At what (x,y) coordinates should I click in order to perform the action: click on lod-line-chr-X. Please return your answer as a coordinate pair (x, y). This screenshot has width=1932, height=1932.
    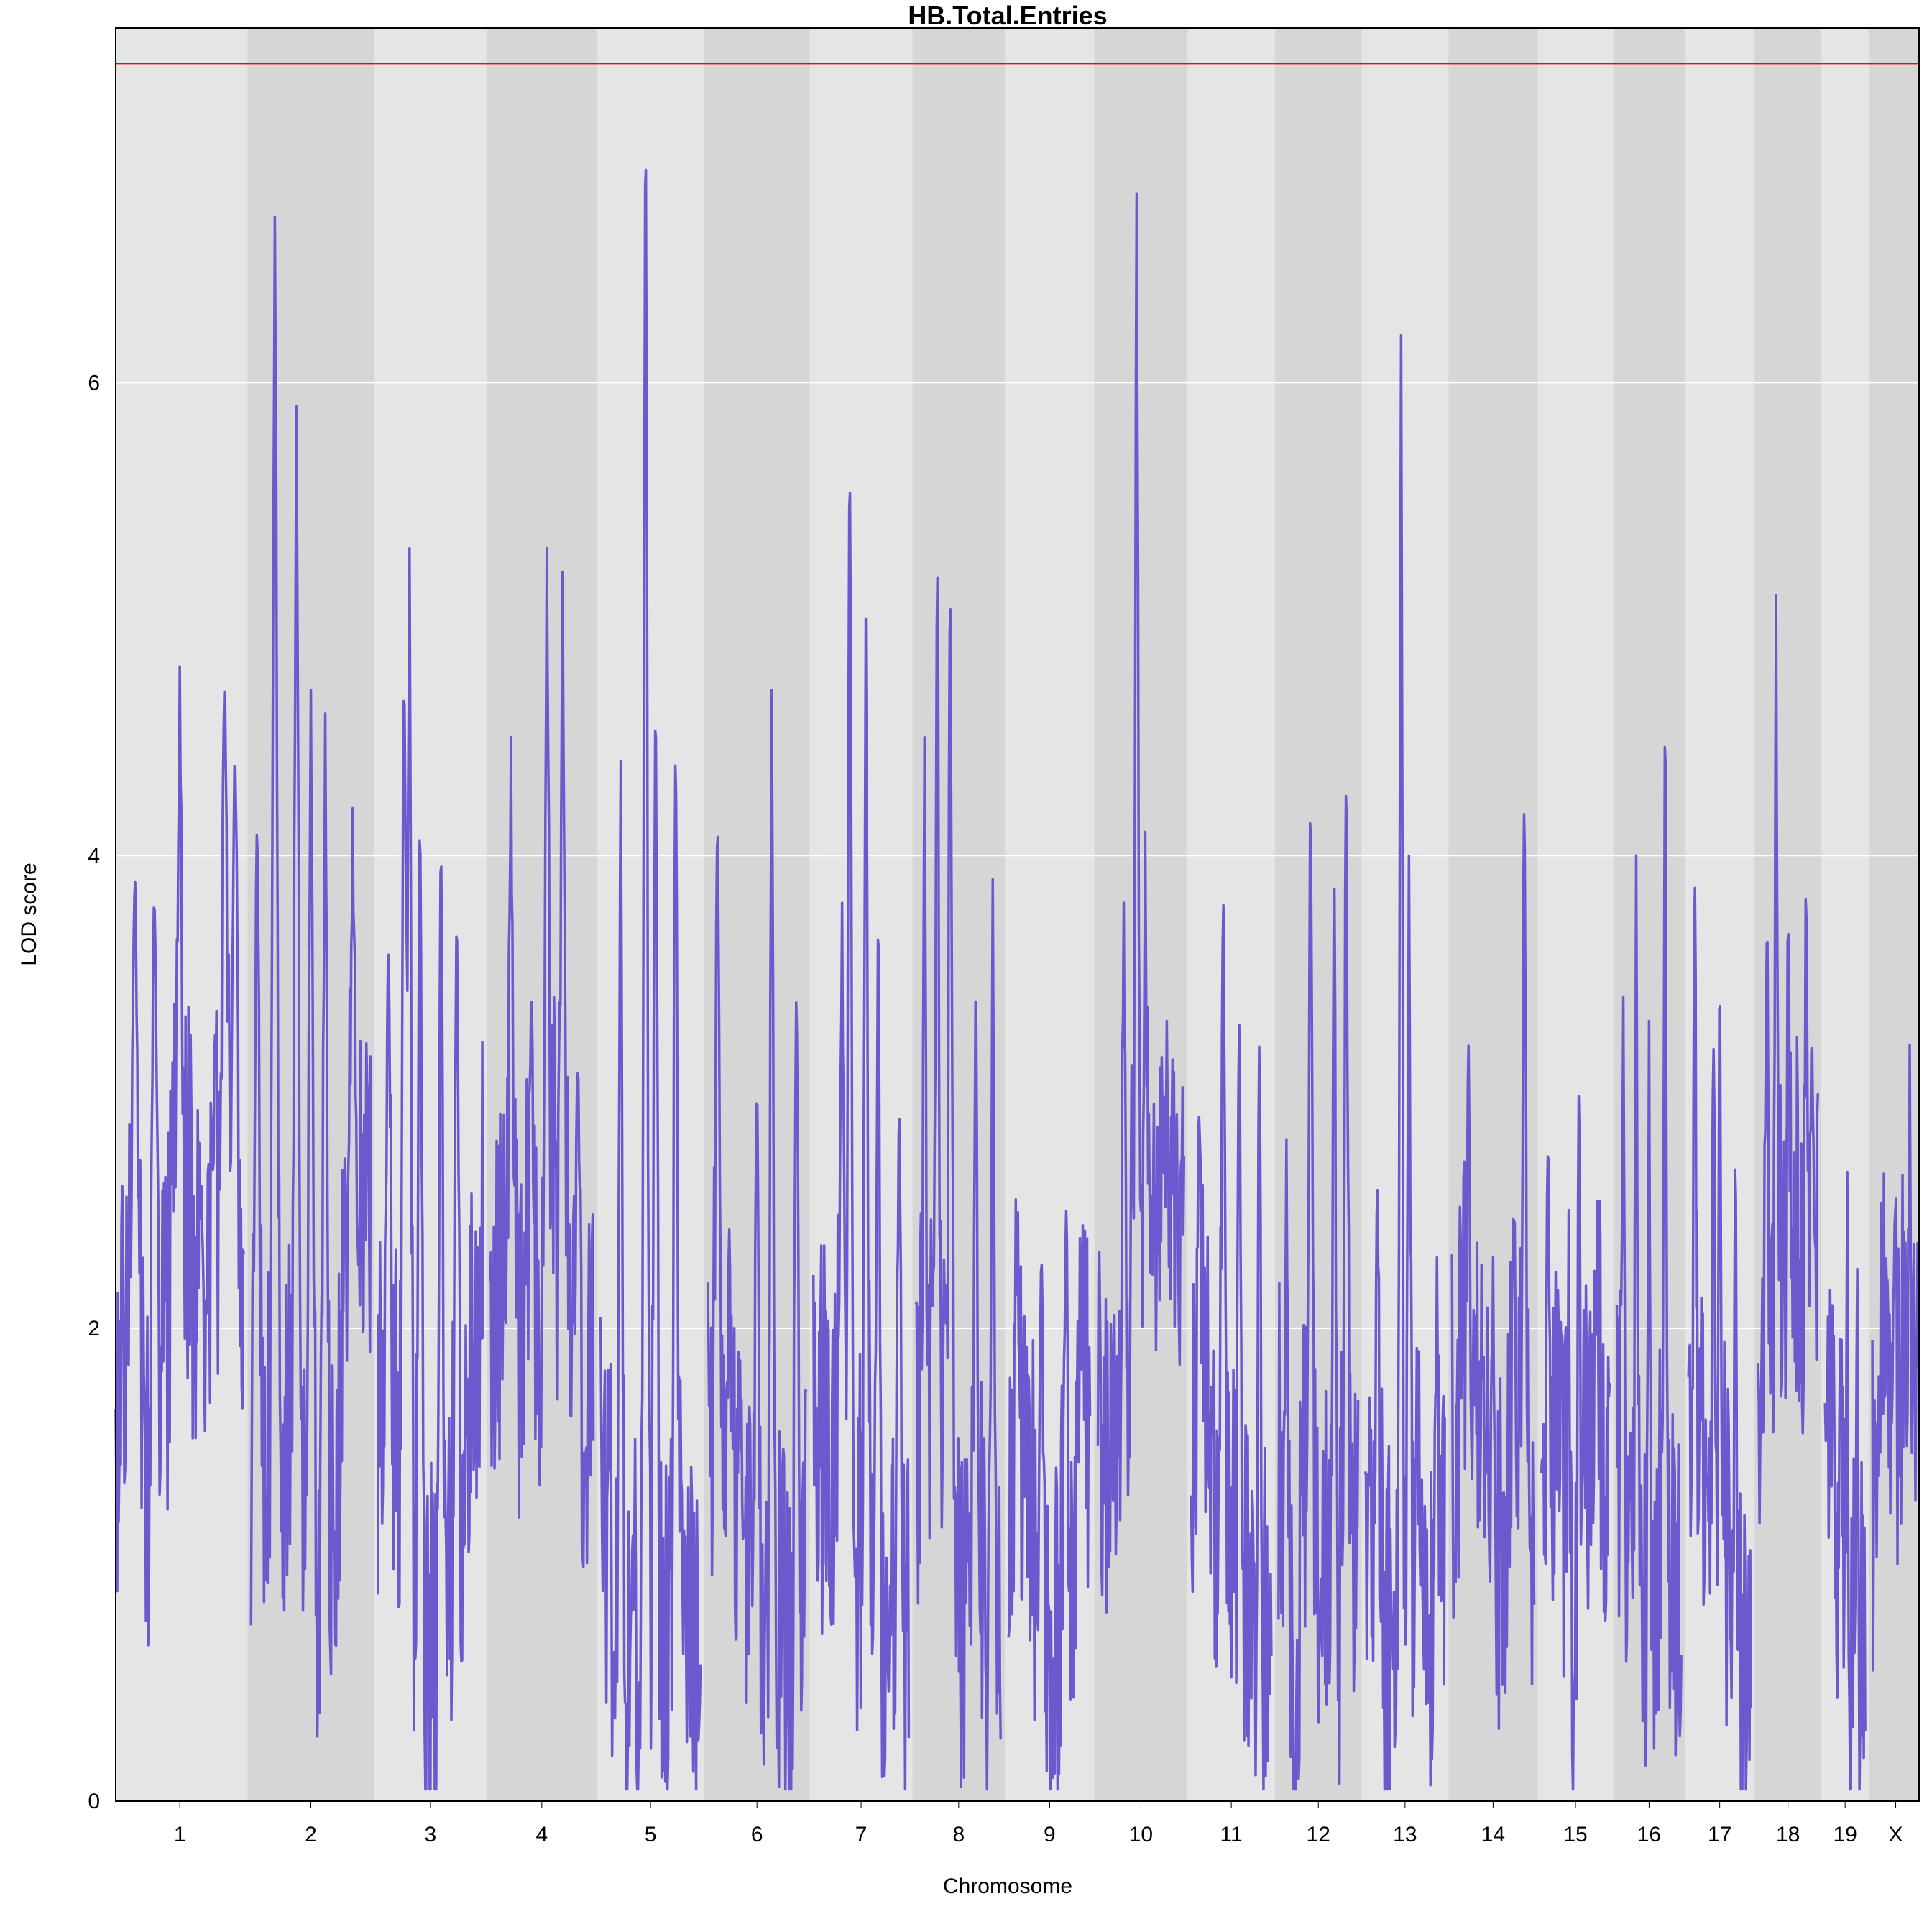
    Looking at the image, I should click on (1895, 1357).